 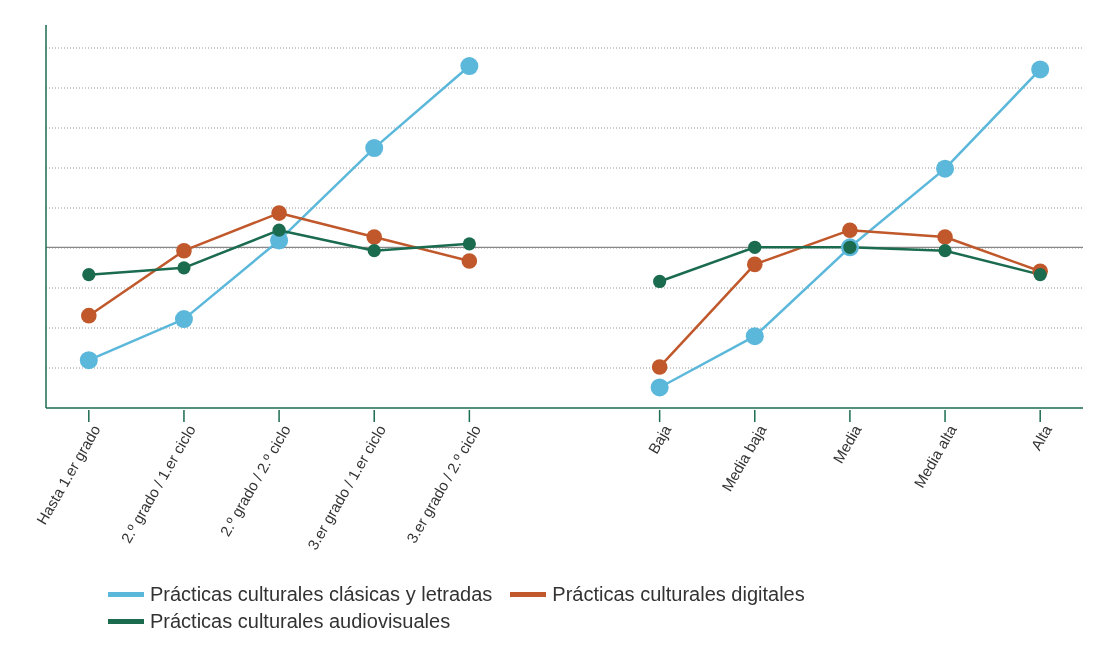 I want to click on legend-label: Prácticas culturales digitales, so click(x=678, y=594).